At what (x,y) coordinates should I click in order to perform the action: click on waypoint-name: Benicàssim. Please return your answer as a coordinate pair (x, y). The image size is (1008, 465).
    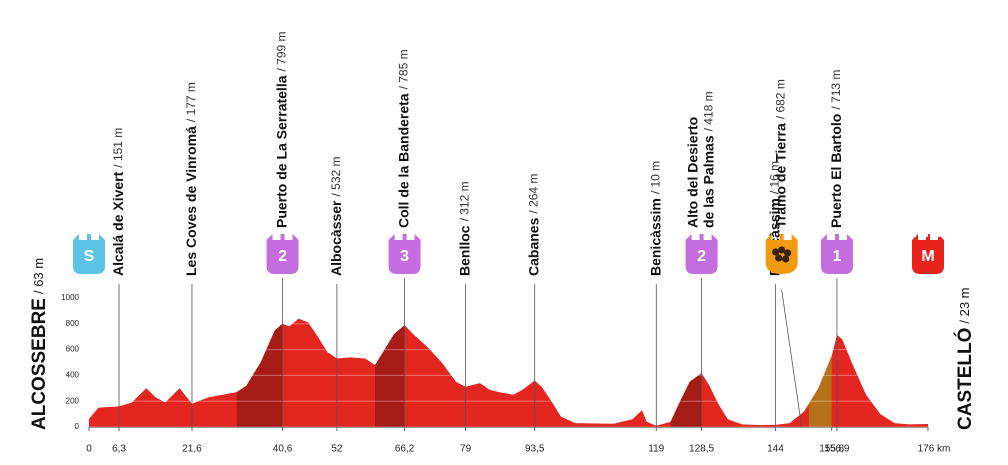
    Looking at the image, I should click on (655, 237).